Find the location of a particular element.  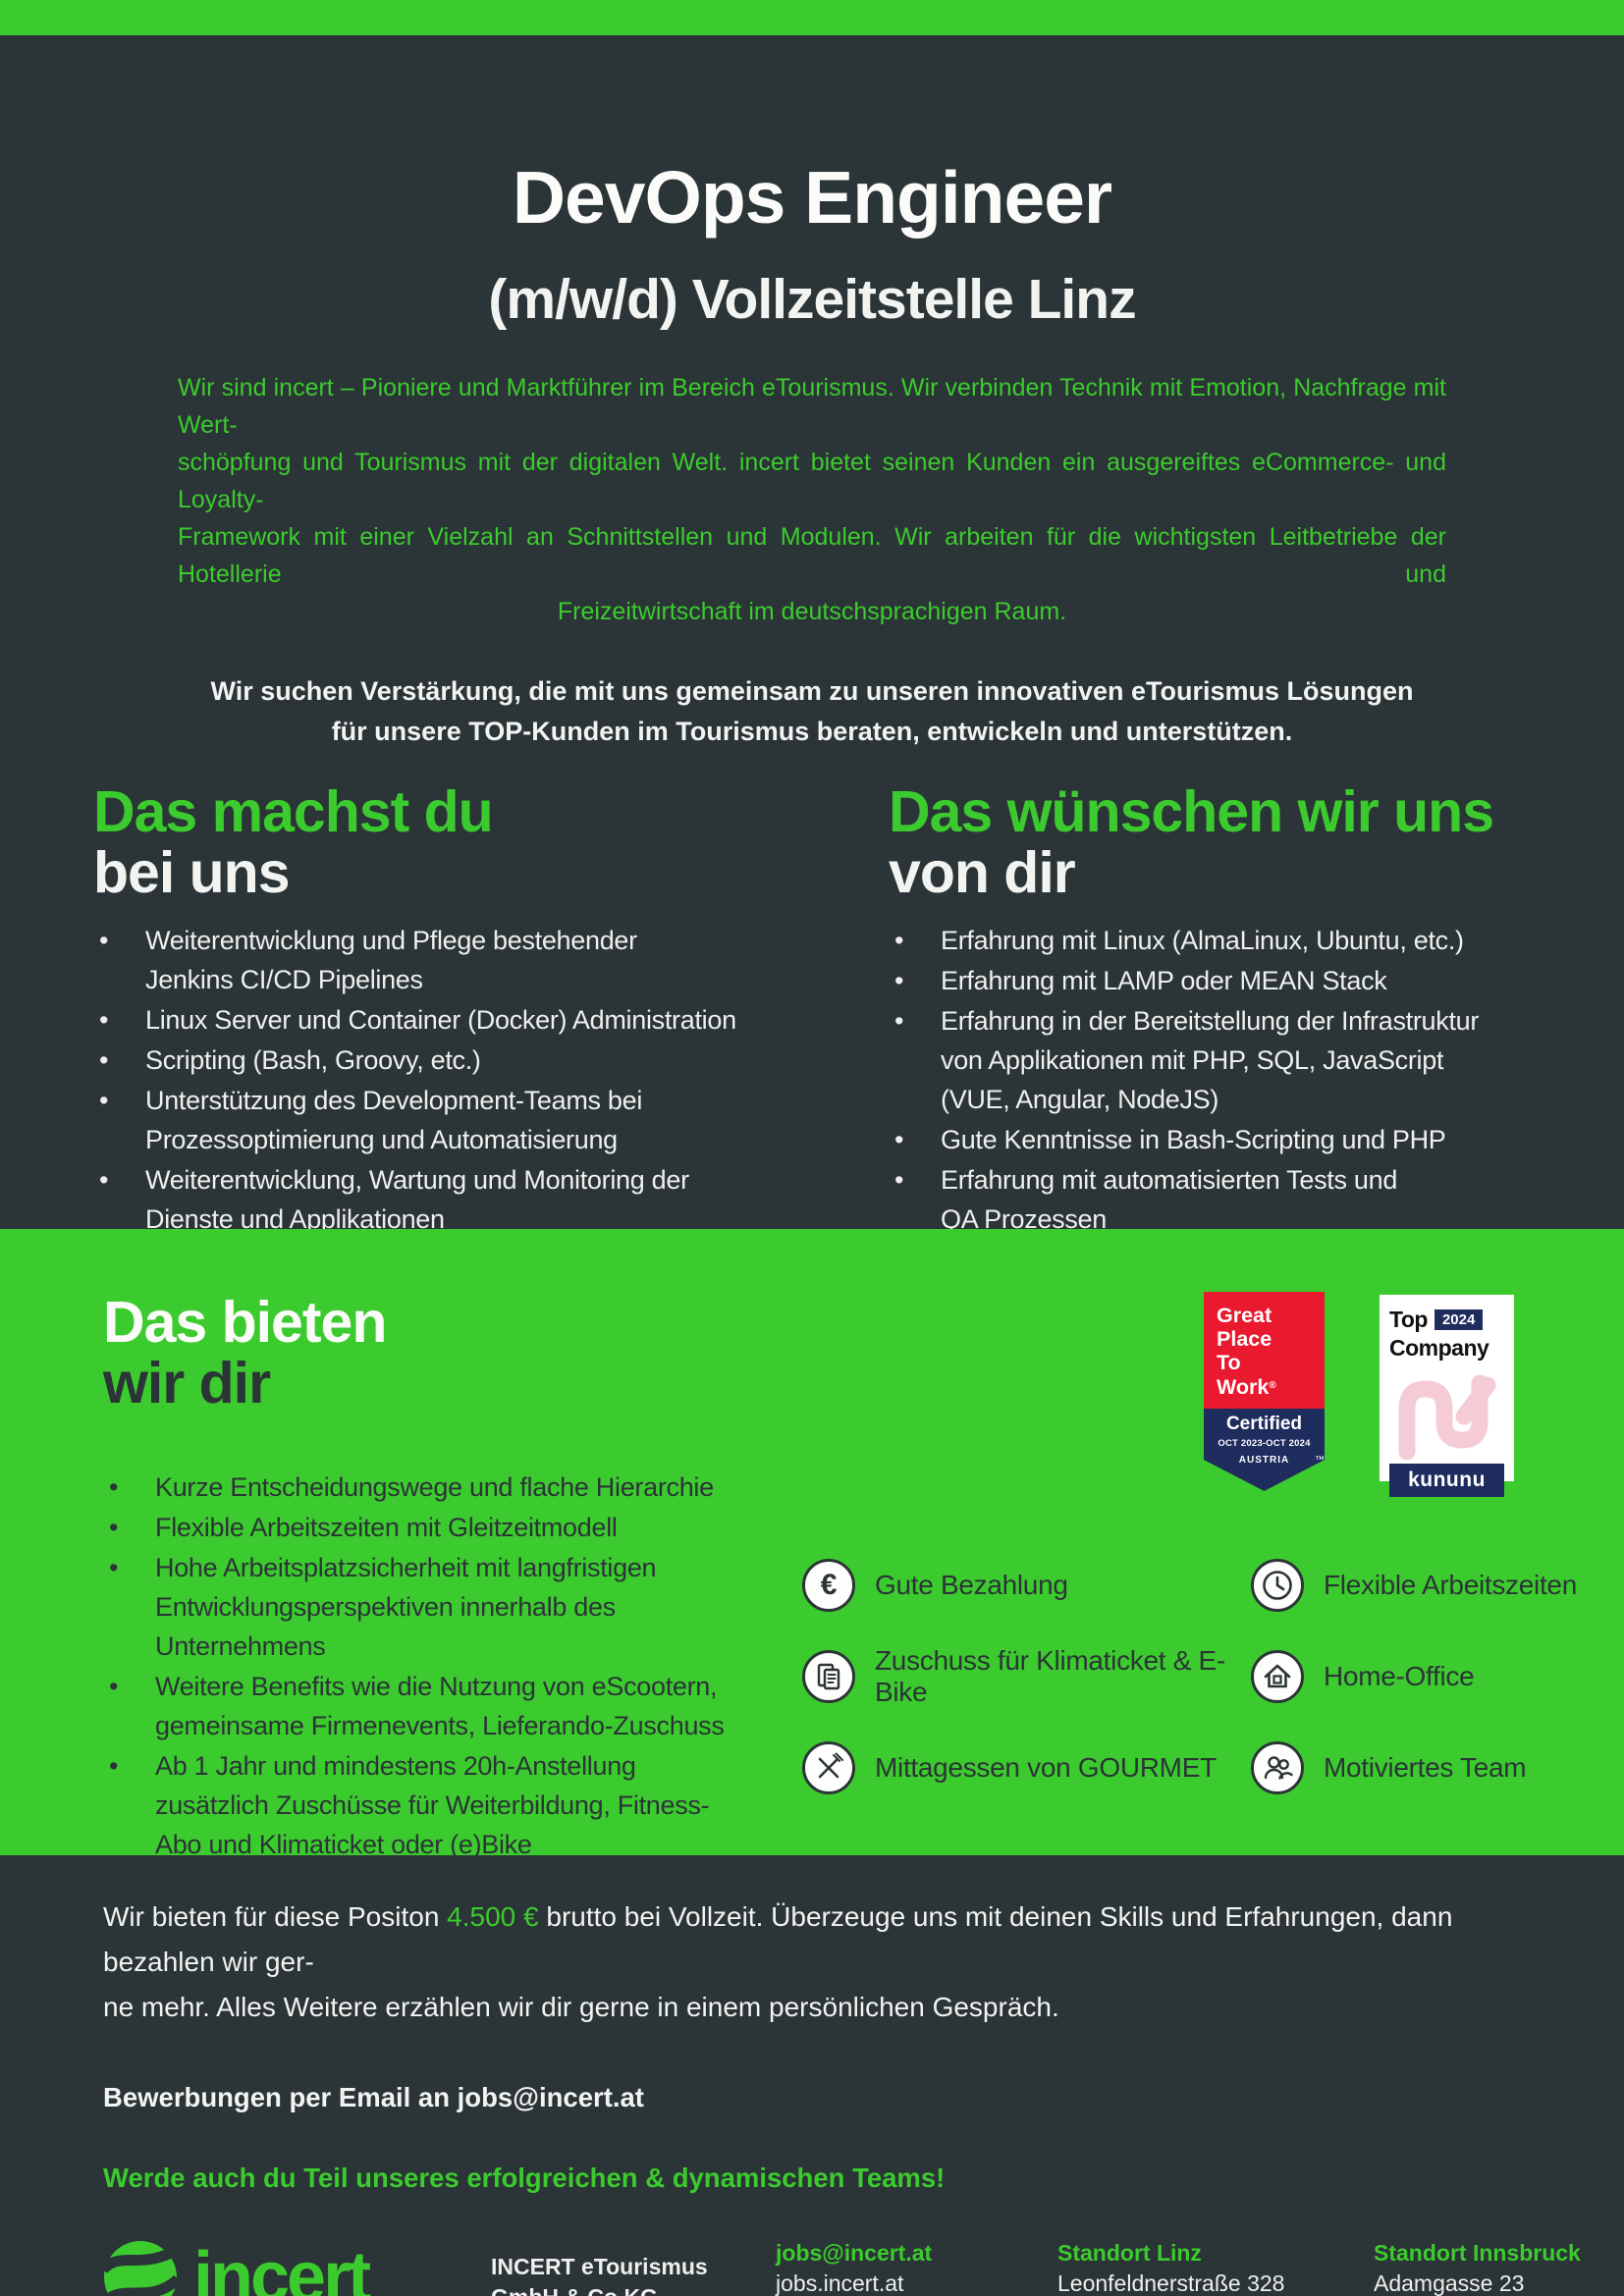

gptw-badge-top: Great Place To Work® is located at coordinates (1264, 1350).